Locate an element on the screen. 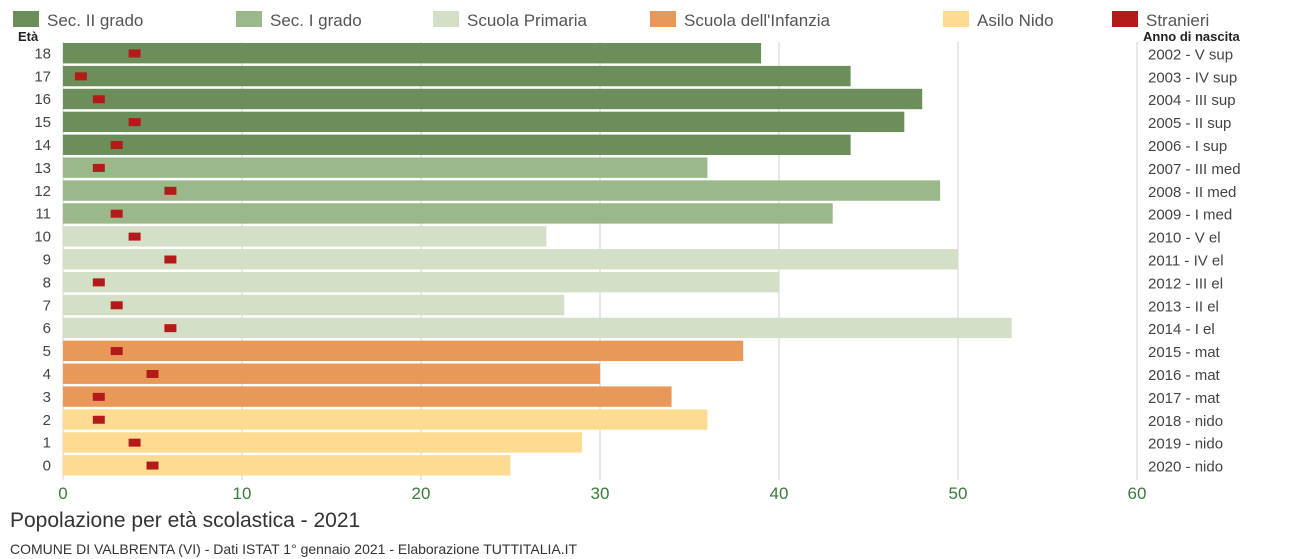 This screenshot has width=1300, height=559. age-label-9: 9 is located at coordinates (47, 260).